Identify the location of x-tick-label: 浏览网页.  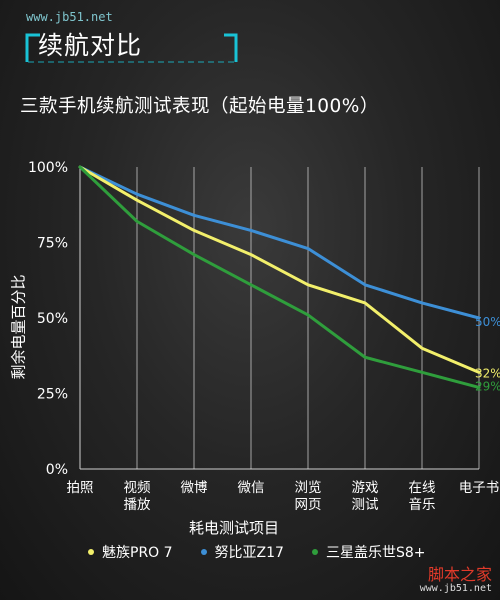
(308, 496).